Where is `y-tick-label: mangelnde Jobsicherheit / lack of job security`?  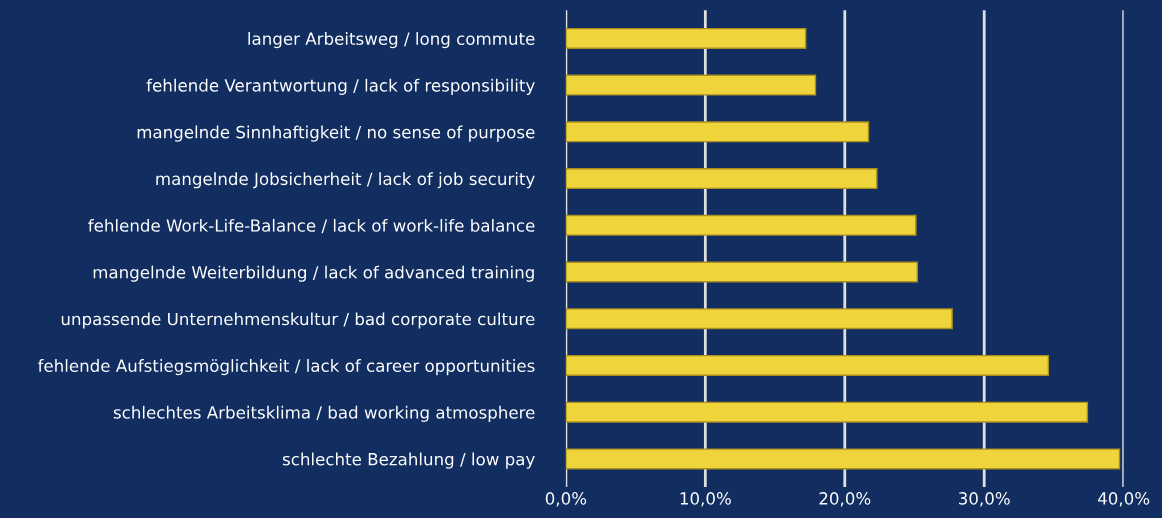
y-tick-label: mangelnde Jobsicherheit / lack of job security is located at coordinates (345, 180).